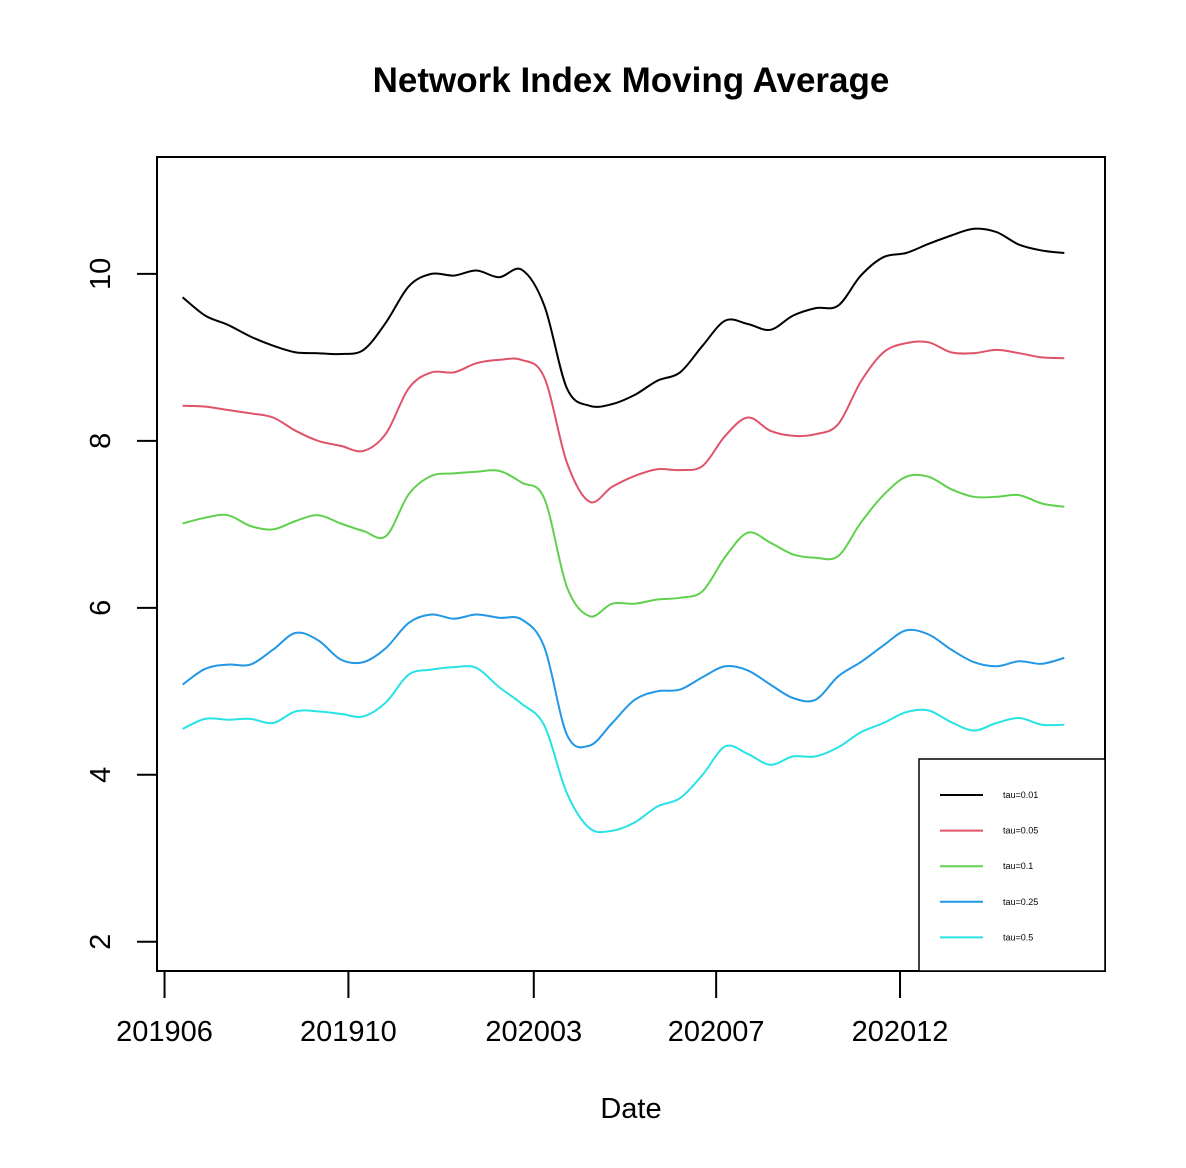 The height and width of the screenshot is (1168, 1186). Describe the element at coordinates (1018, 866) in the screenshot. I see `legend-label: tau=0.1` at that location.